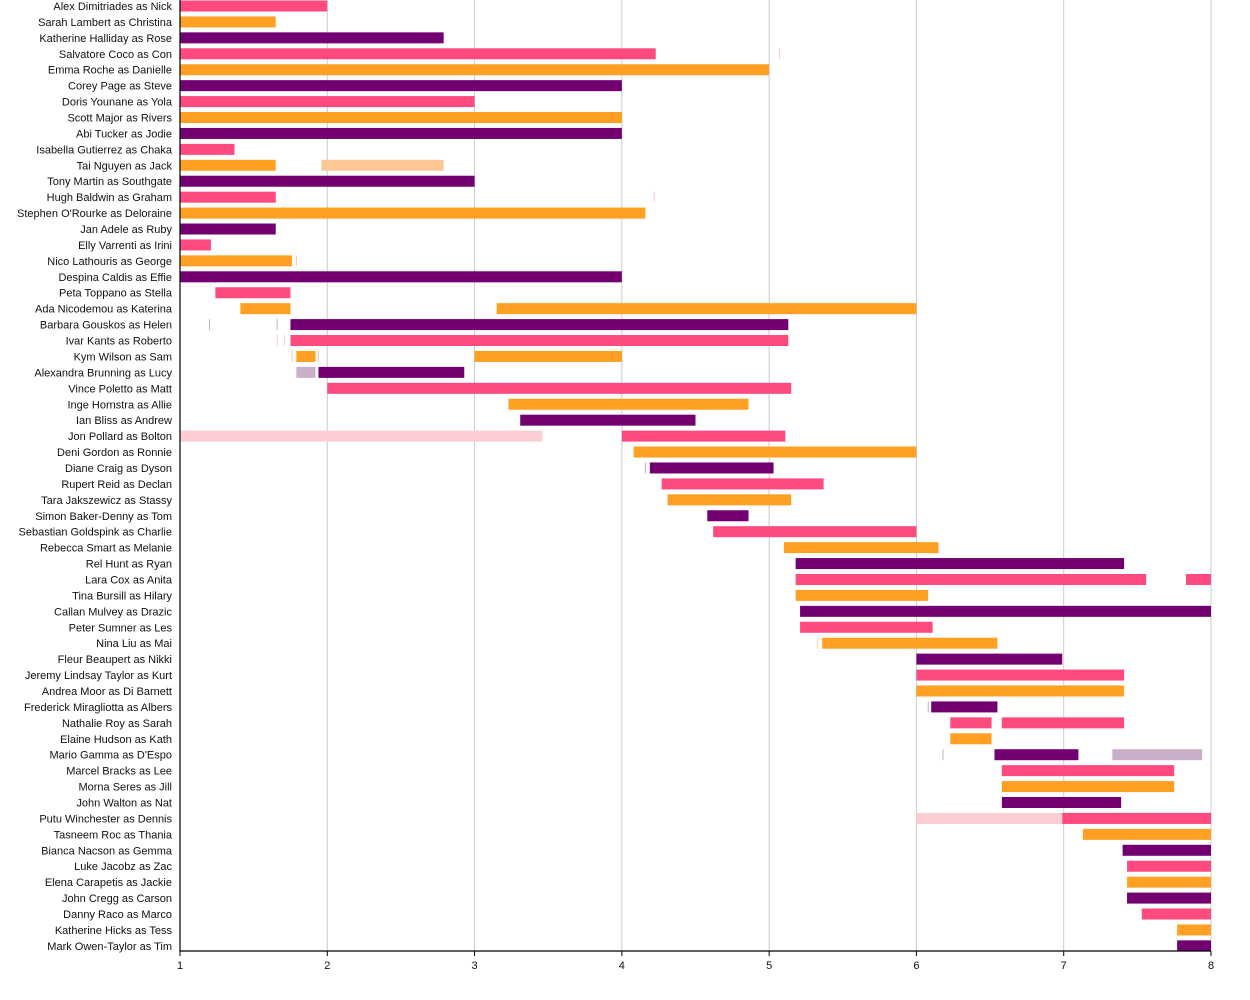 The width and height of the screenshot is (1250, 1000). I want to click on x-tick-label: 1, so click(180, 966).